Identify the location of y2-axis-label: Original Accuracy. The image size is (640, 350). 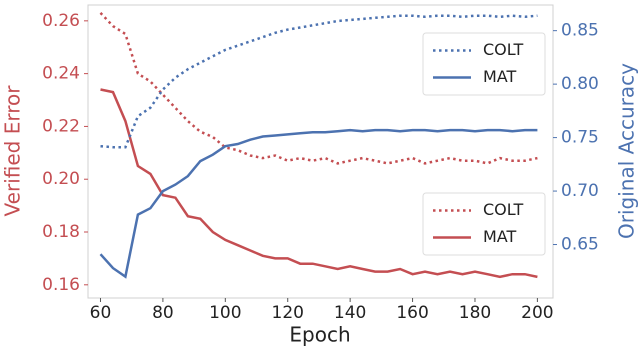
(627, 151).